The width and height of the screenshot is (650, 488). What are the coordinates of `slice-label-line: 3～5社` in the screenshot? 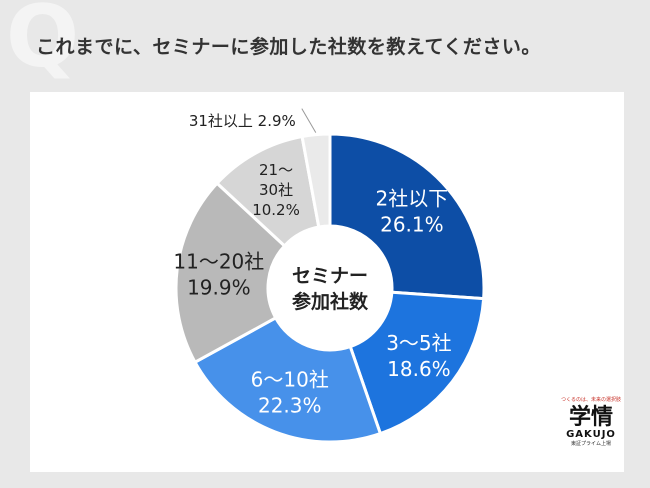 It's located at (418, 343).